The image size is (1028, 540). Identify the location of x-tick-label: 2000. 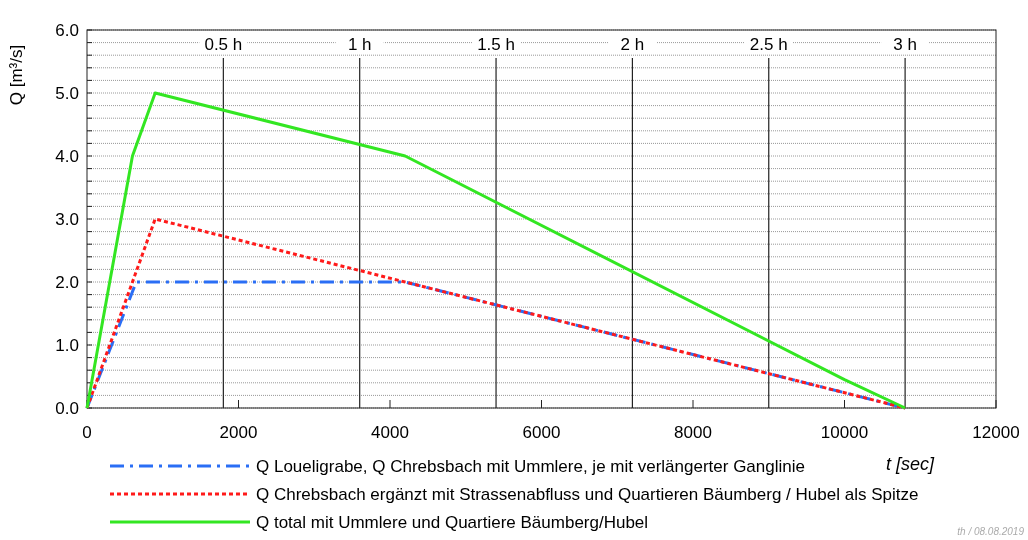
(238, 432).